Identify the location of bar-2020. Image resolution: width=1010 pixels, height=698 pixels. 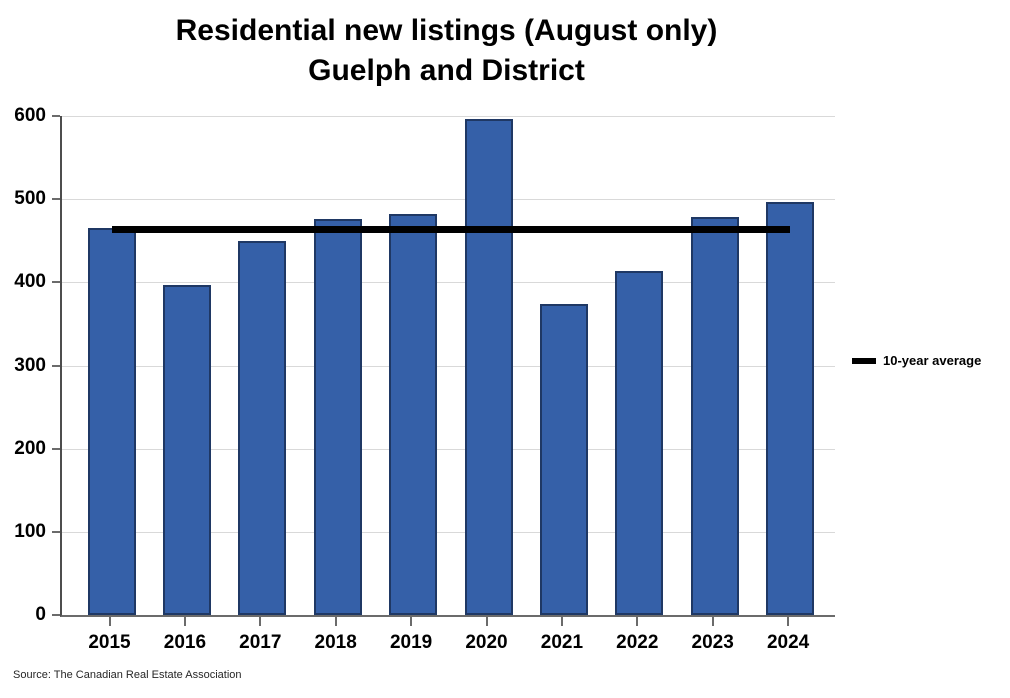
(488, 366).